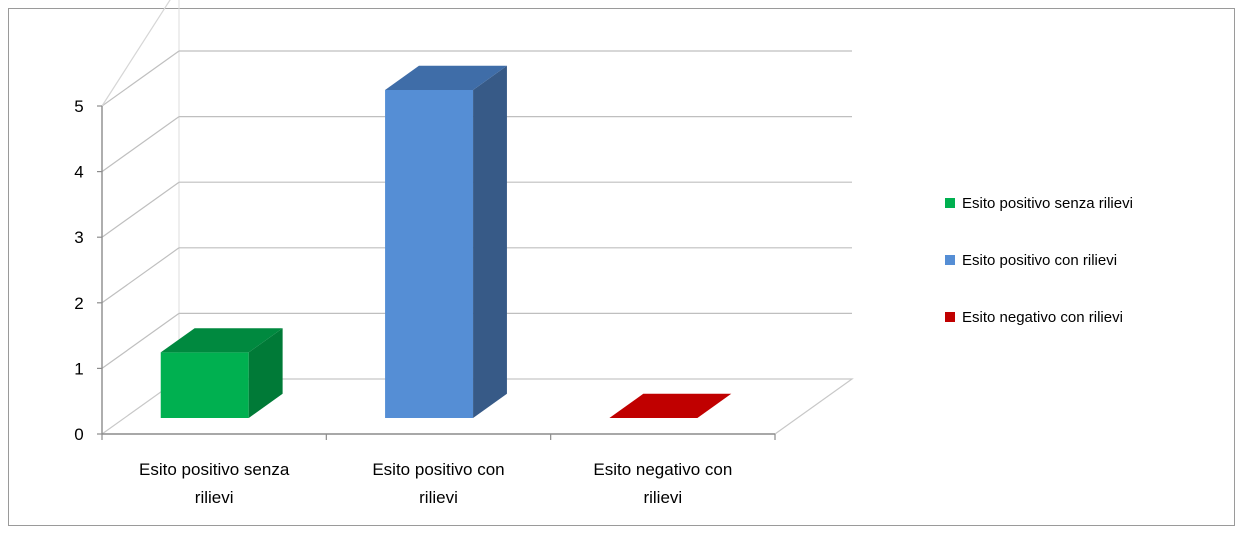  I want to click on x-category-label: Esito positivo senza, so click(214, 469).